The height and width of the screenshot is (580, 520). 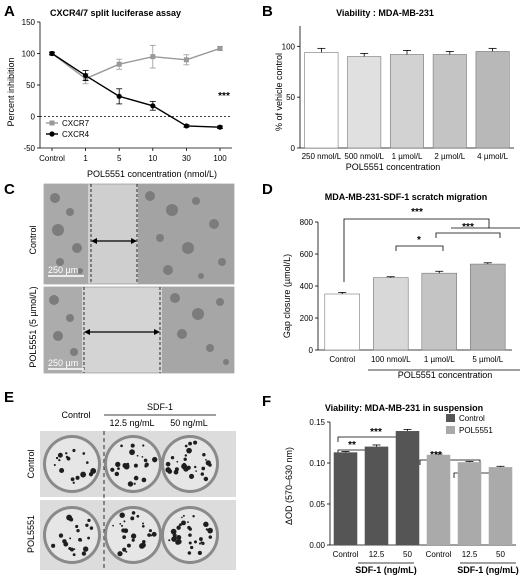 What do you see at coordinates (289, 46) in the screenshot?
I see `panel-b-y-tick-label: 100` at bounding box center [289, 46].